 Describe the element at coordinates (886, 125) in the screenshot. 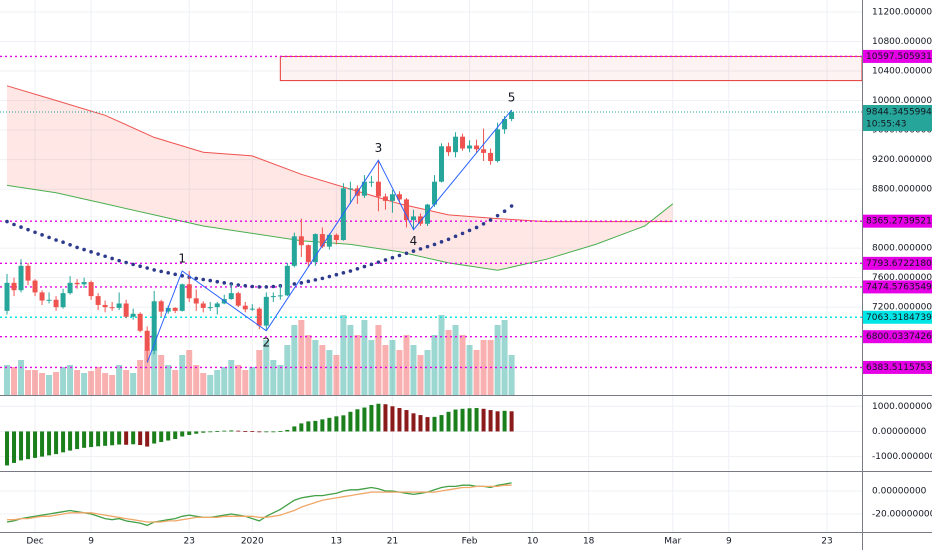

I see `countdown-label: 10:55:43` at that location.